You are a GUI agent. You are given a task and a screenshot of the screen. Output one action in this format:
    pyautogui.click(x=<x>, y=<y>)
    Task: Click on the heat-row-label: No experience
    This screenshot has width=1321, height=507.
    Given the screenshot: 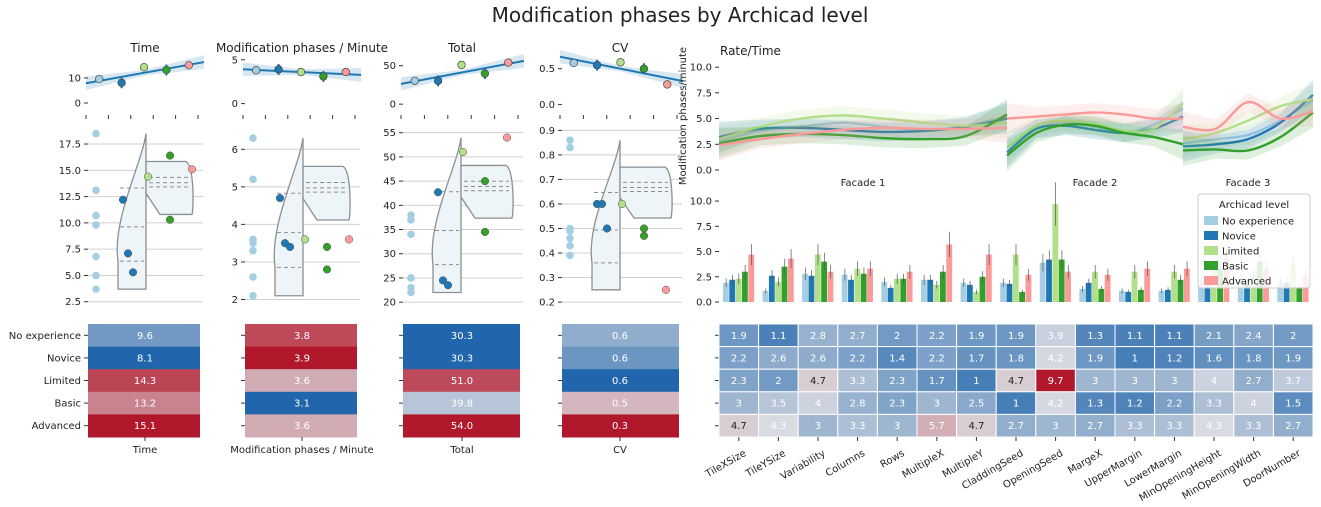 What is the action you would take?
    pyautogui.click(x=45, y=336)
    